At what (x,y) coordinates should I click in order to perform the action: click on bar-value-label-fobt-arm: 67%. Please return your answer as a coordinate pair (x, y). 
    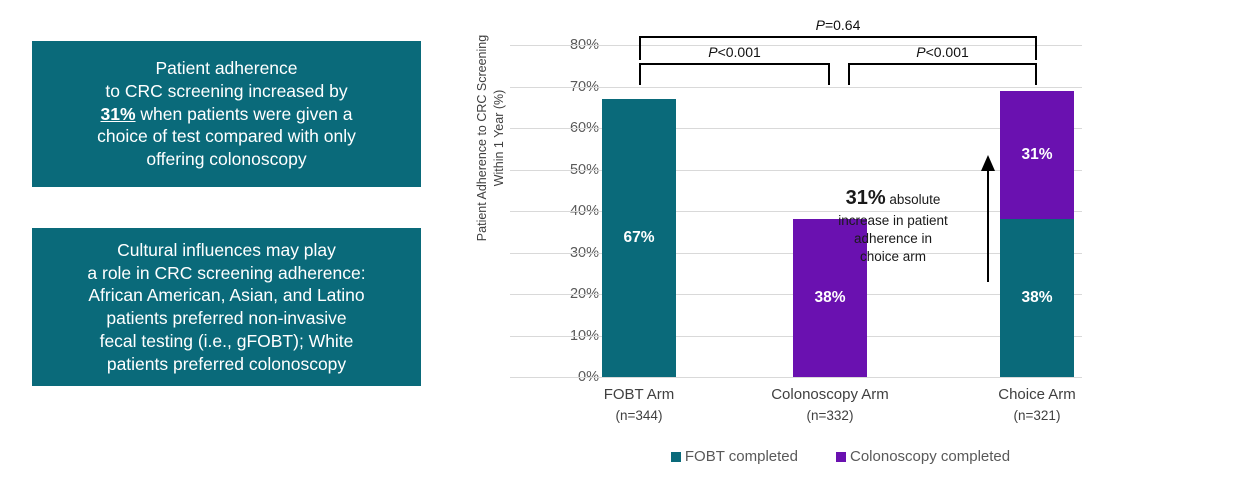
    Looking at the image, I should click on (639, 237).